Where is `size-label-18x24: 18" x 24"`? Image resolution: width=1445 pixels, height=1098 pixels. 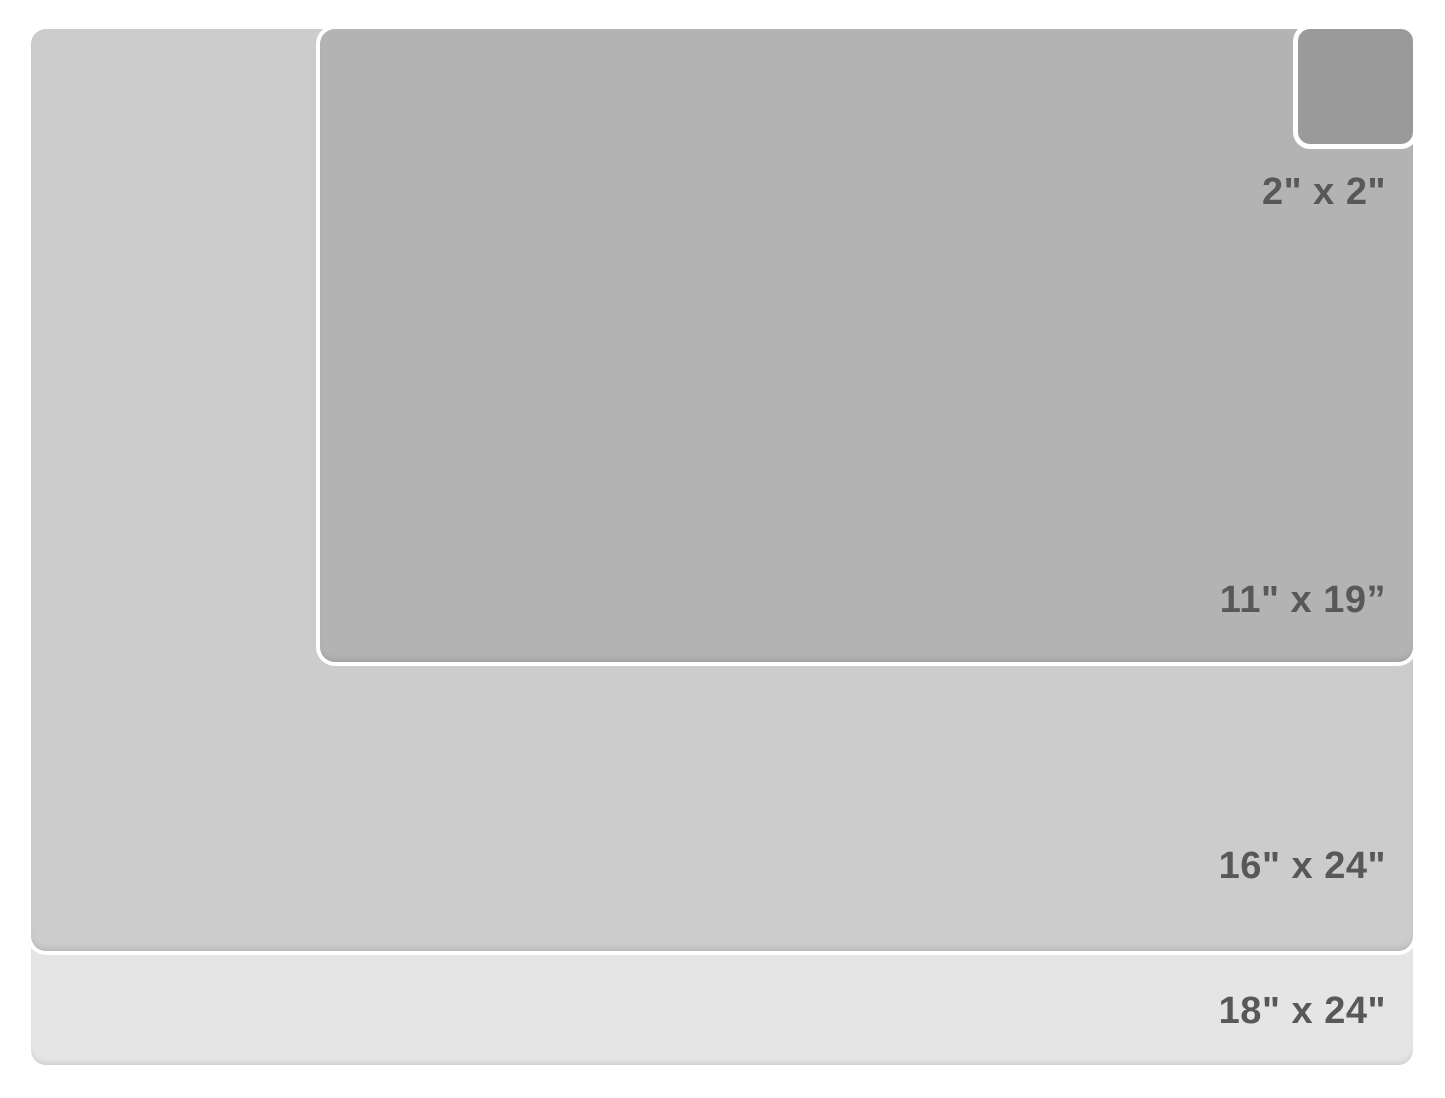 size-label-18x24: 18" x 24" is located at coordinates (1302, 1011).